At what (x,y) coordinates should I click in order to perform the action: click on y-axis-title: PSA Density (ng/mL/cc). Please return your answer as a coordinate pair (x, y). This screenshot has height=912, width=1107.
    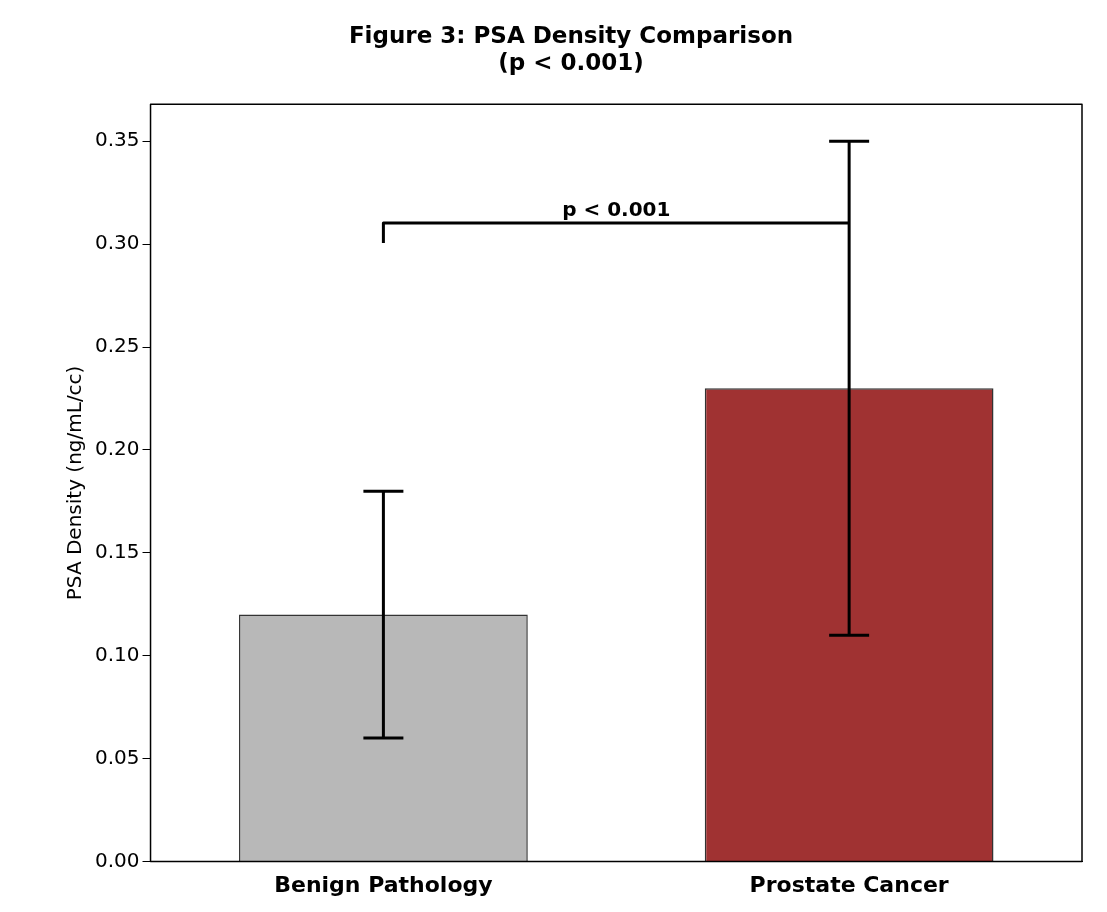
    Looking at the image, I should click on (74, 483).